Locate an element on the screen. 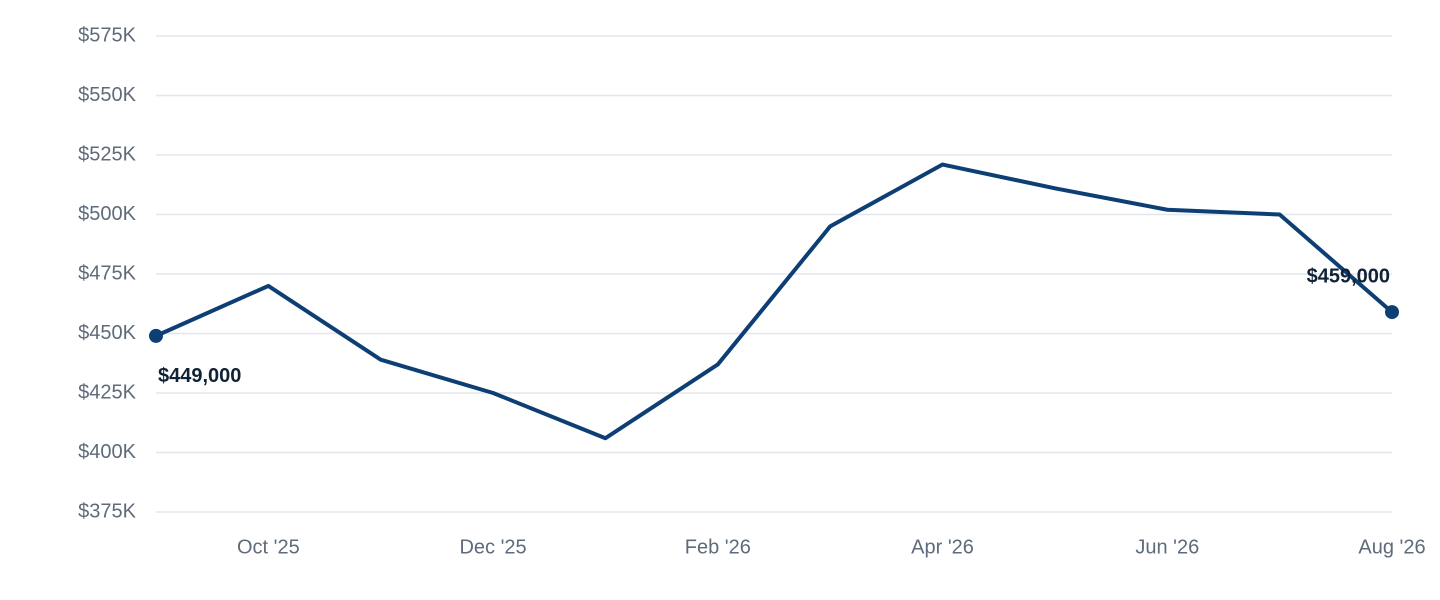 The height and width of the screenshot is (600, 1440). y-tick-label: $425K is located at coordinates (107, 392).